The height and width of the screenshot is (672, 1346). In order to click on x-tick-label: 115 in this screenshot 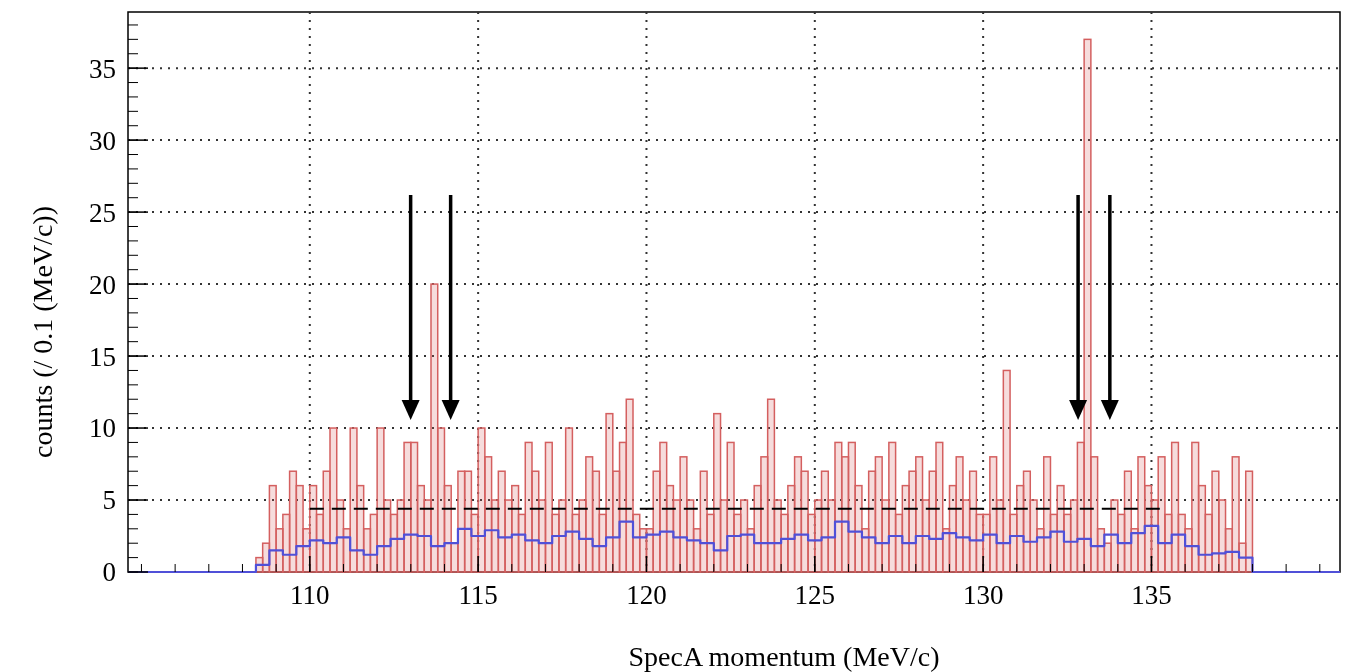, I will do `click(478, 595)`.